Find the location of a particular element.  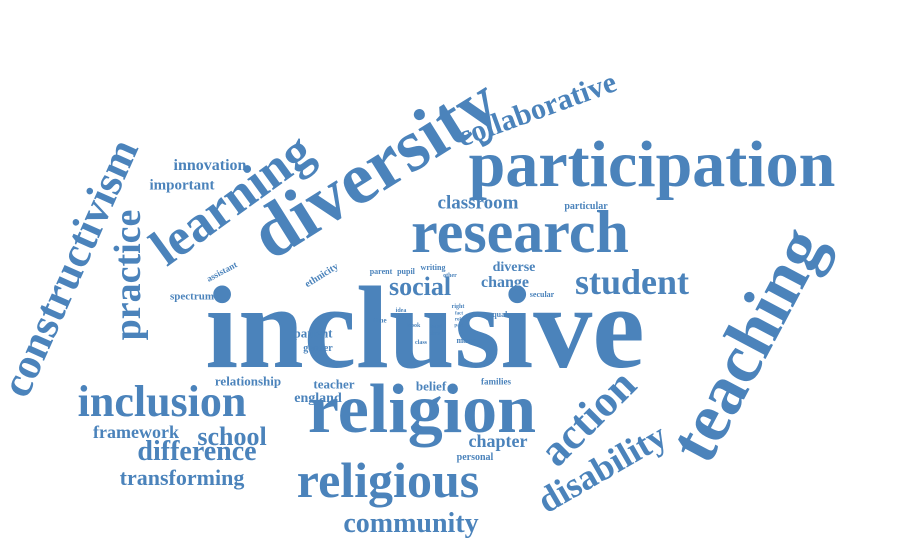

word-transforming: transforming is located at coordinates (182, 477).